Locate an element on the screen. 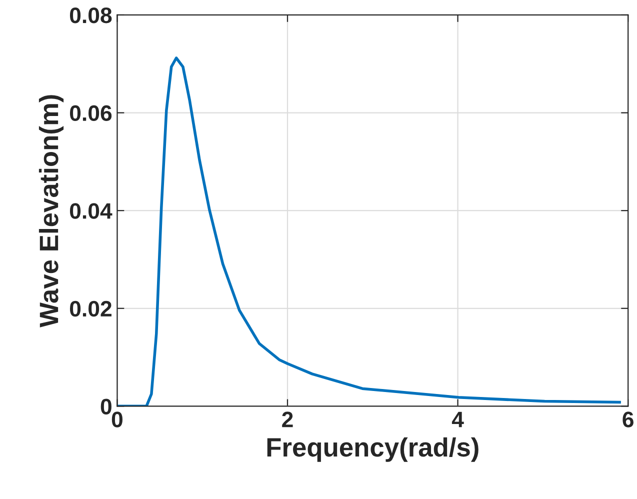  x-axis-title: Frequency(rad/s) is located at coordinates (372, 449).